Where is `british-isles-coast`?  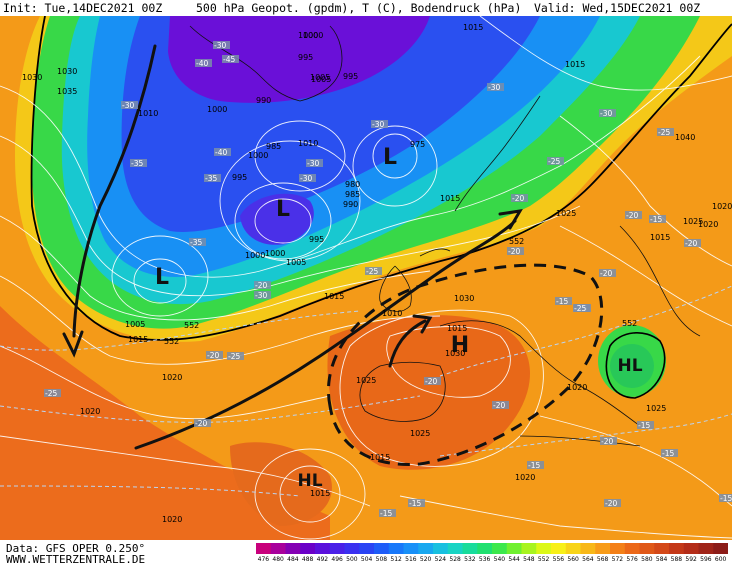 british-isles-coast is located at coordinates (395, 288).